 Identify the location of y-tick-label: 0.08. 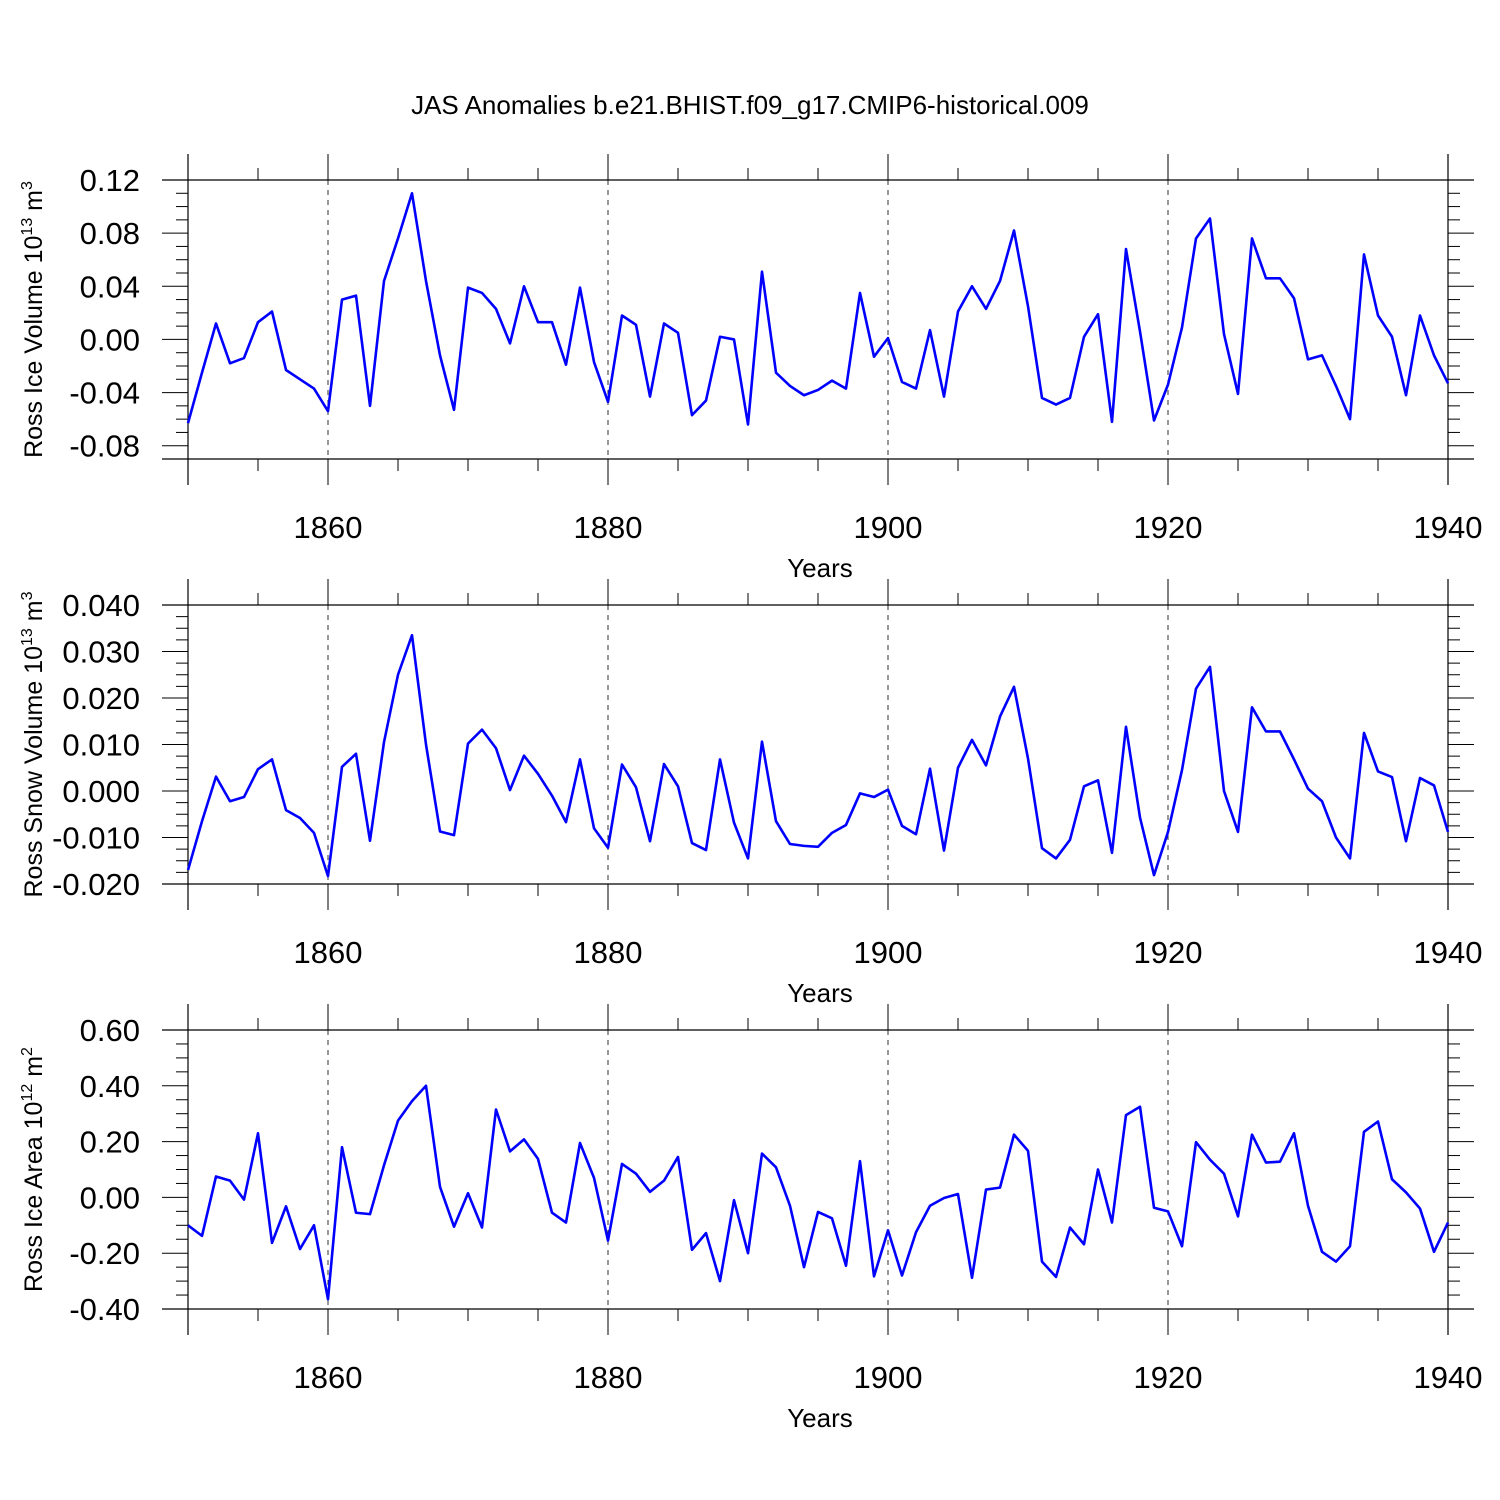
(110, 233).